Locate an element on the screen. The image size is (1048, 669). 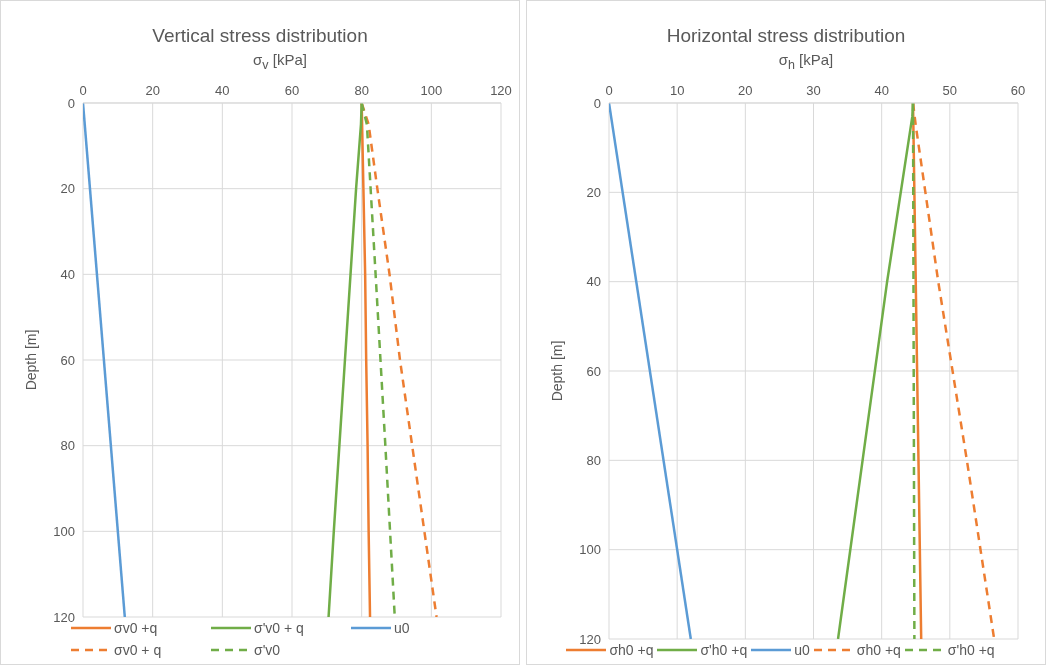
x-tick-label: 80 is located at coordinates (361, 90).